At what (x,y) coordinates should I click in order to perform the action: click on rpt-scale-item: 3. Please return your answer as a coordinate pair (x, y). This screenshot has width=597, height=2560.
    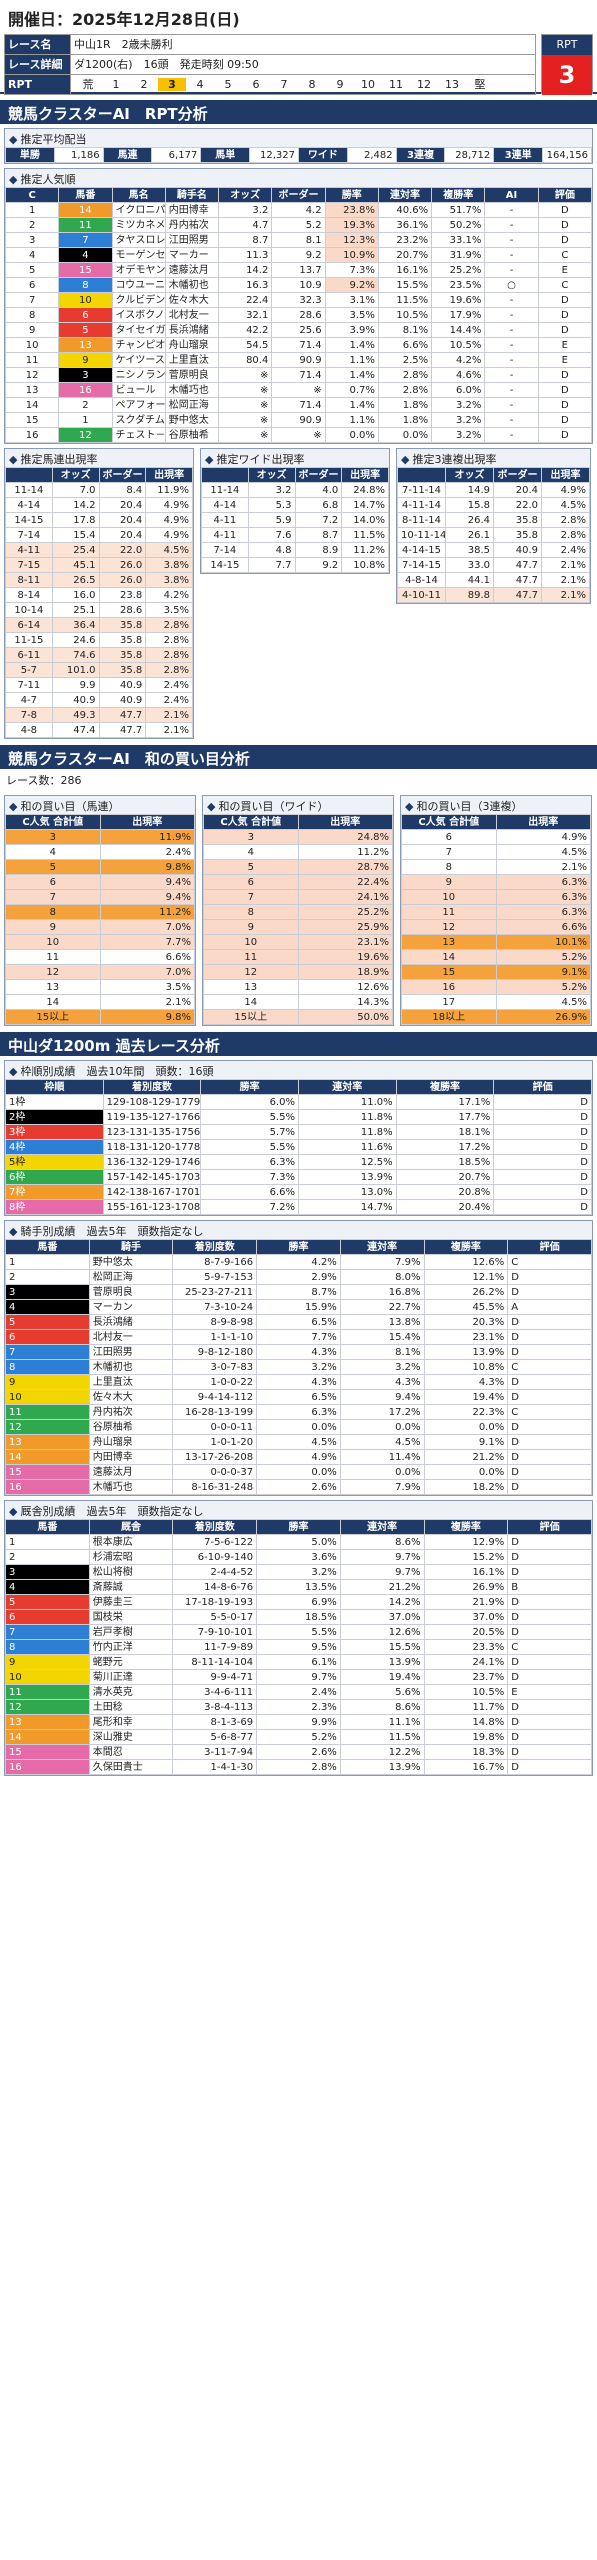
    Looking at the image, I should click on (172, 84).